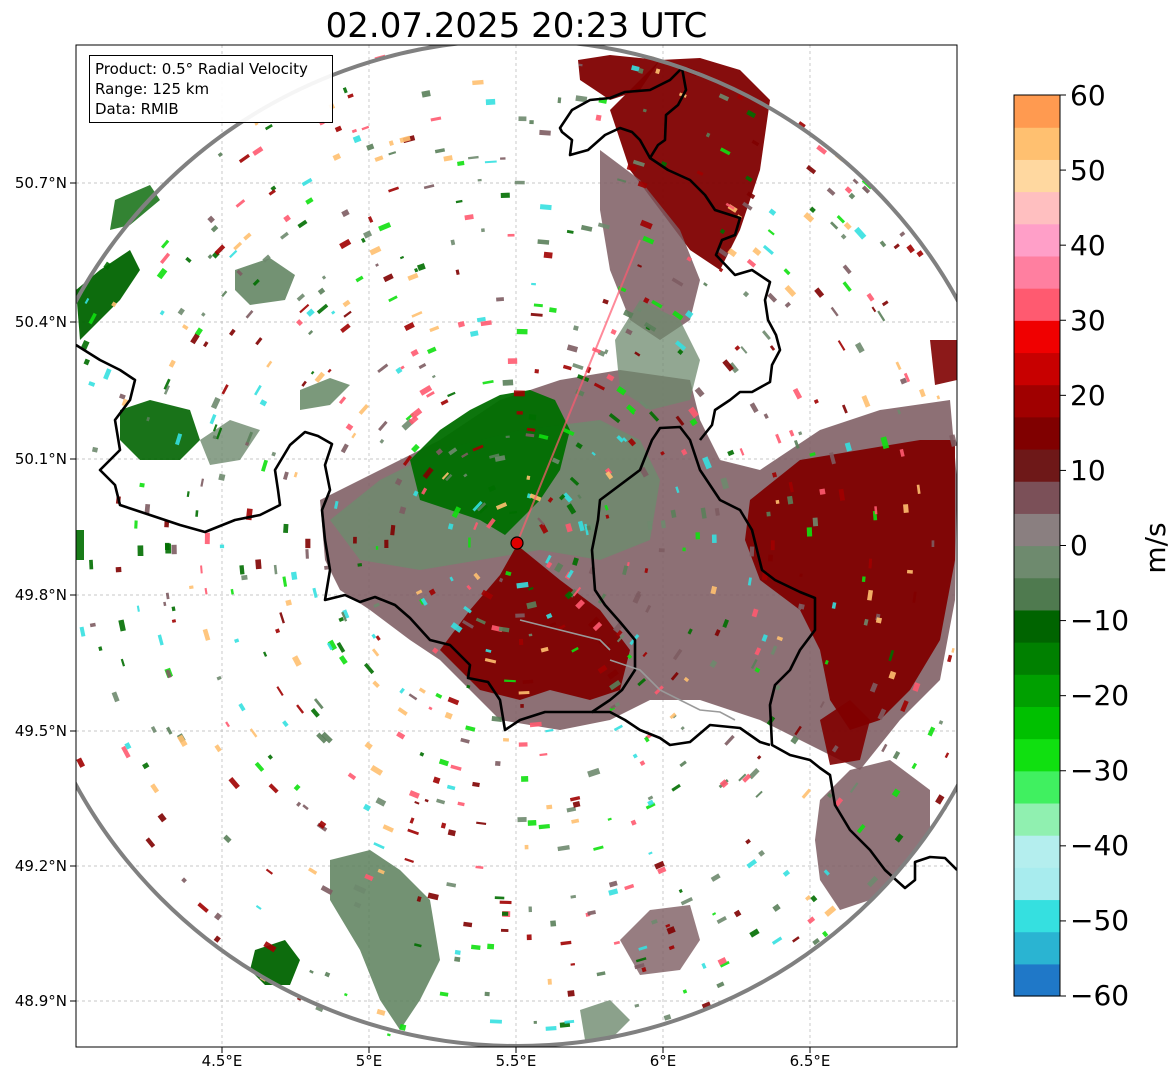 This screenshot has width=1171, height=1081. What do you see at coordinates (657, 355) in the screenshot?
I see `echo-grey-north` at bounding box center [657, 355].